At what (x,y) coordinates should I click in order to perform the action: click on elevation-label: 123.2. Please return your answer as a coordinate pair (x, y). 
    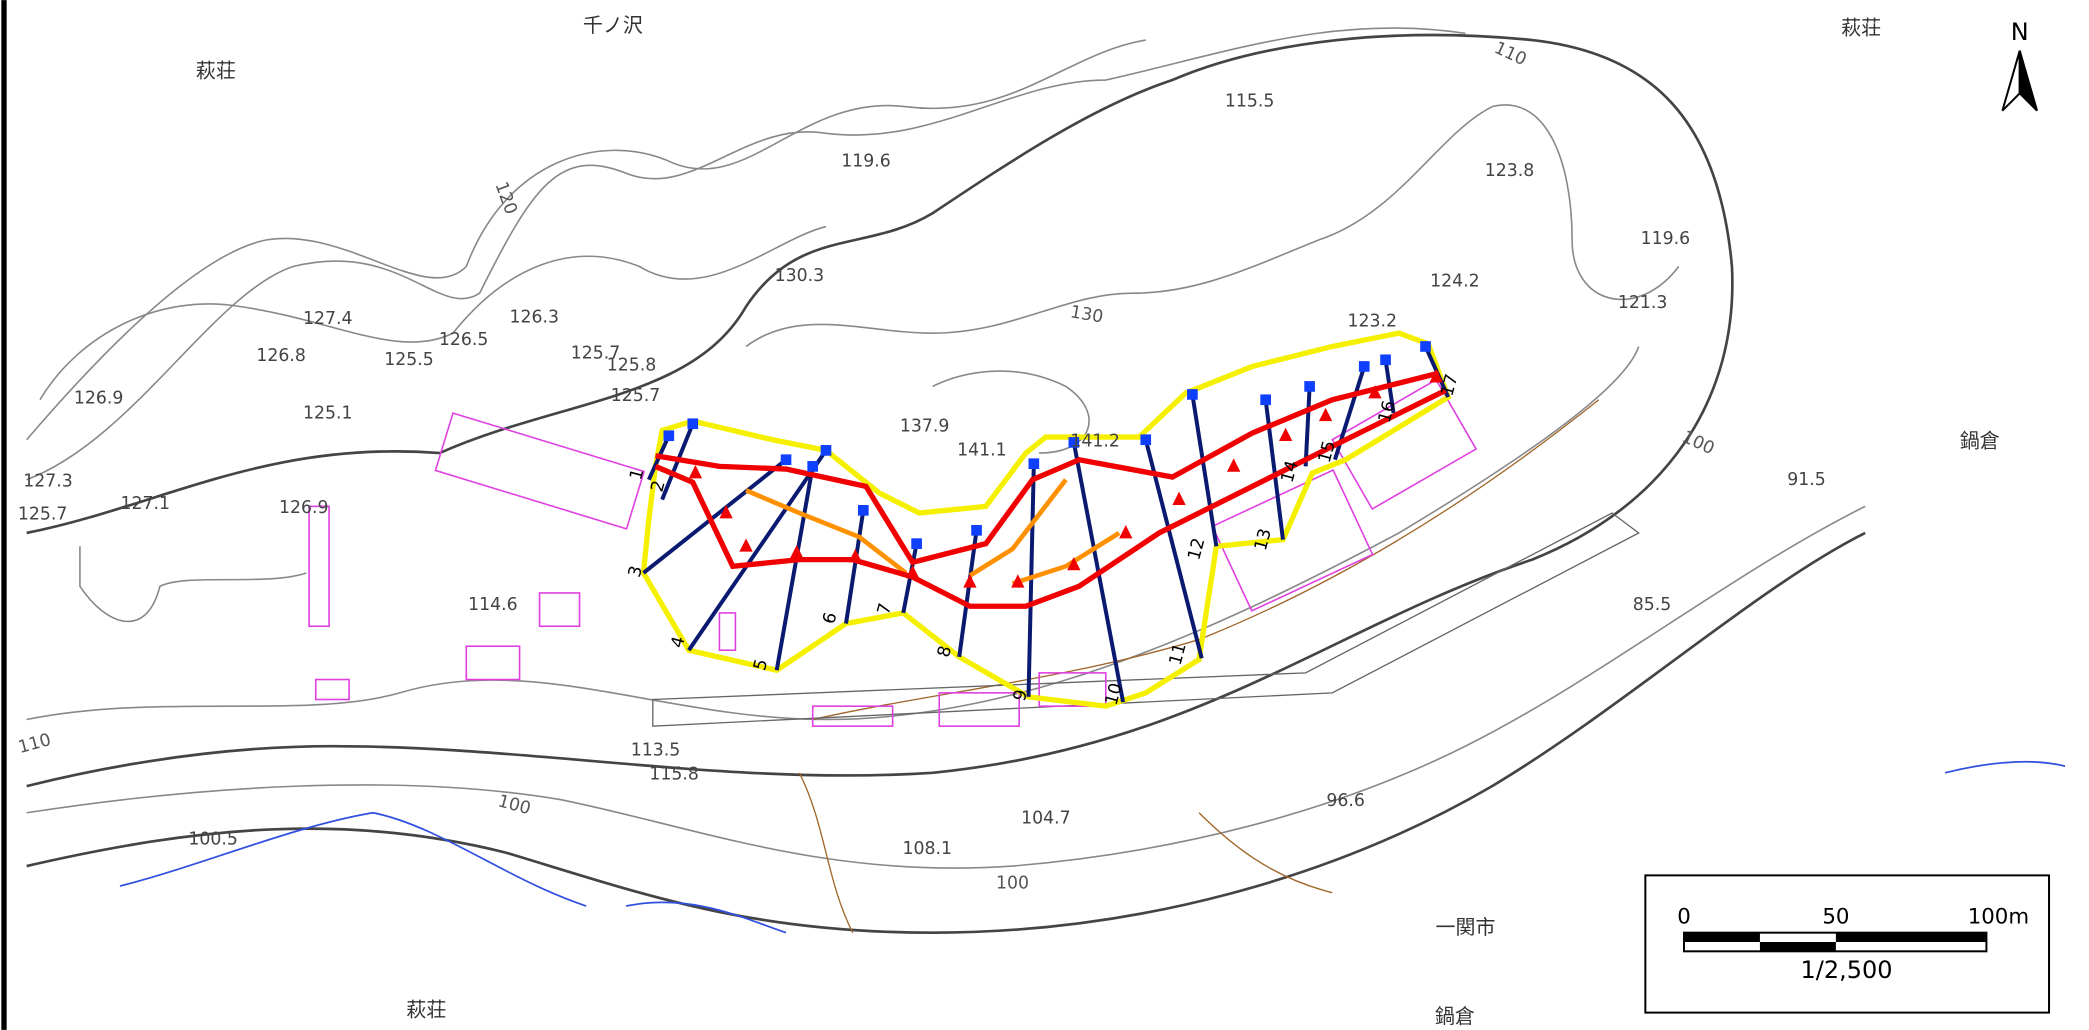
    Looking at the image, I should click on (1372, 321).